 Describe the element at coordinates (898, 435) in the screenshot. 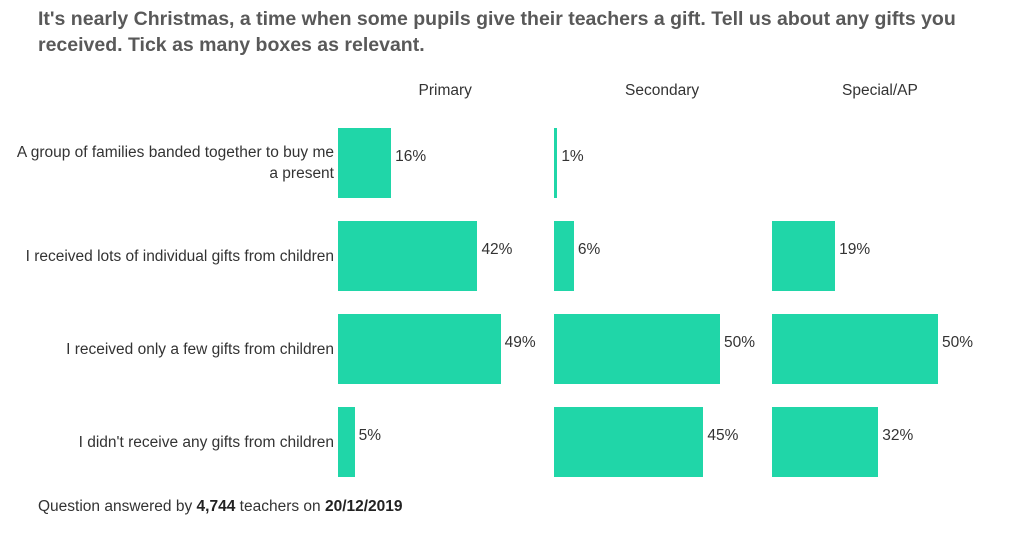

I see `value-label-series2-cat3: 32%` at that location.